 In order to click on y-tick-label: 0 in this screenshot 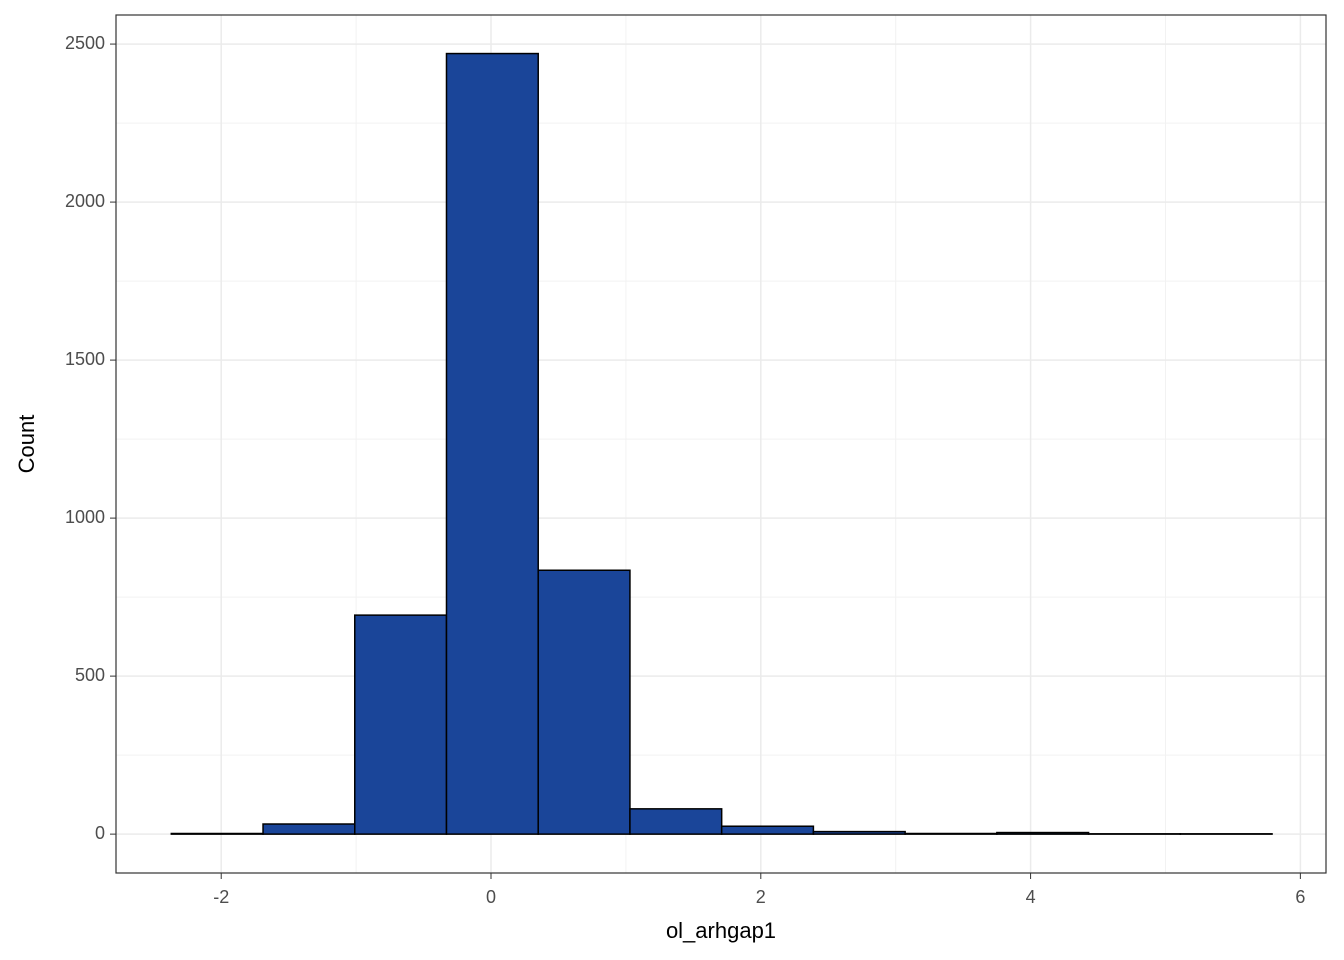, I will do `click(100, 833)`.